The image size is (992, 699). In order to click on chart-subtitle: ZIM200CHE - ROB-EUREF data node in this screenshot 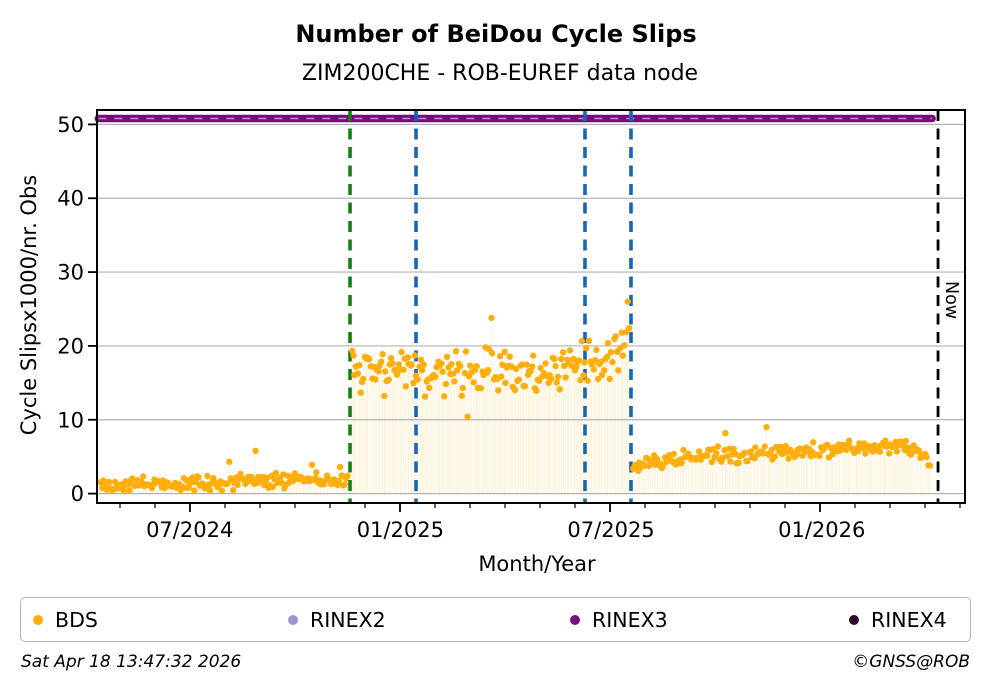, I will do `click(500, 73)`.